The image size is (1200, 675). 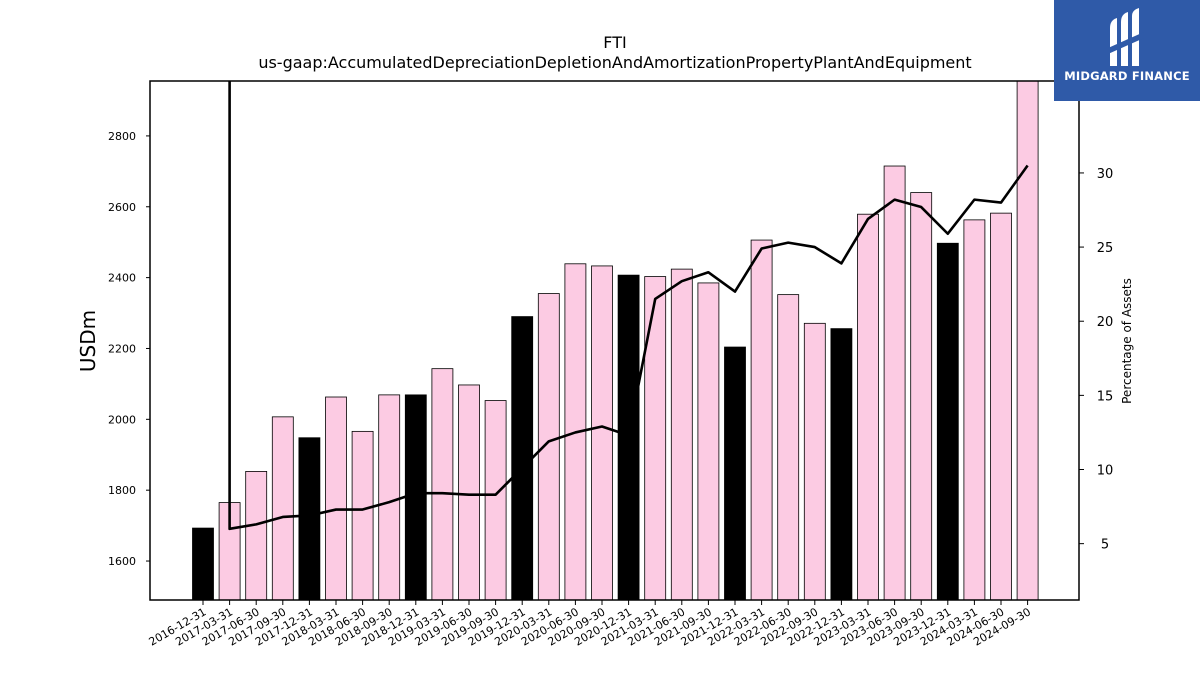 What do you see at coordinates (1105, 545) in the screenshot?
I see `y2-tick-label: 5` at bounding box center [1105, 545].